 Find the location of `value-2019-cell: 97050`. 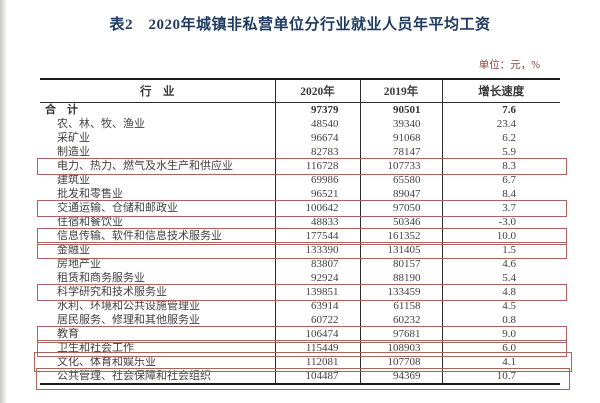

value-2019-cell: 97050 is located at coordinates (400, 208).